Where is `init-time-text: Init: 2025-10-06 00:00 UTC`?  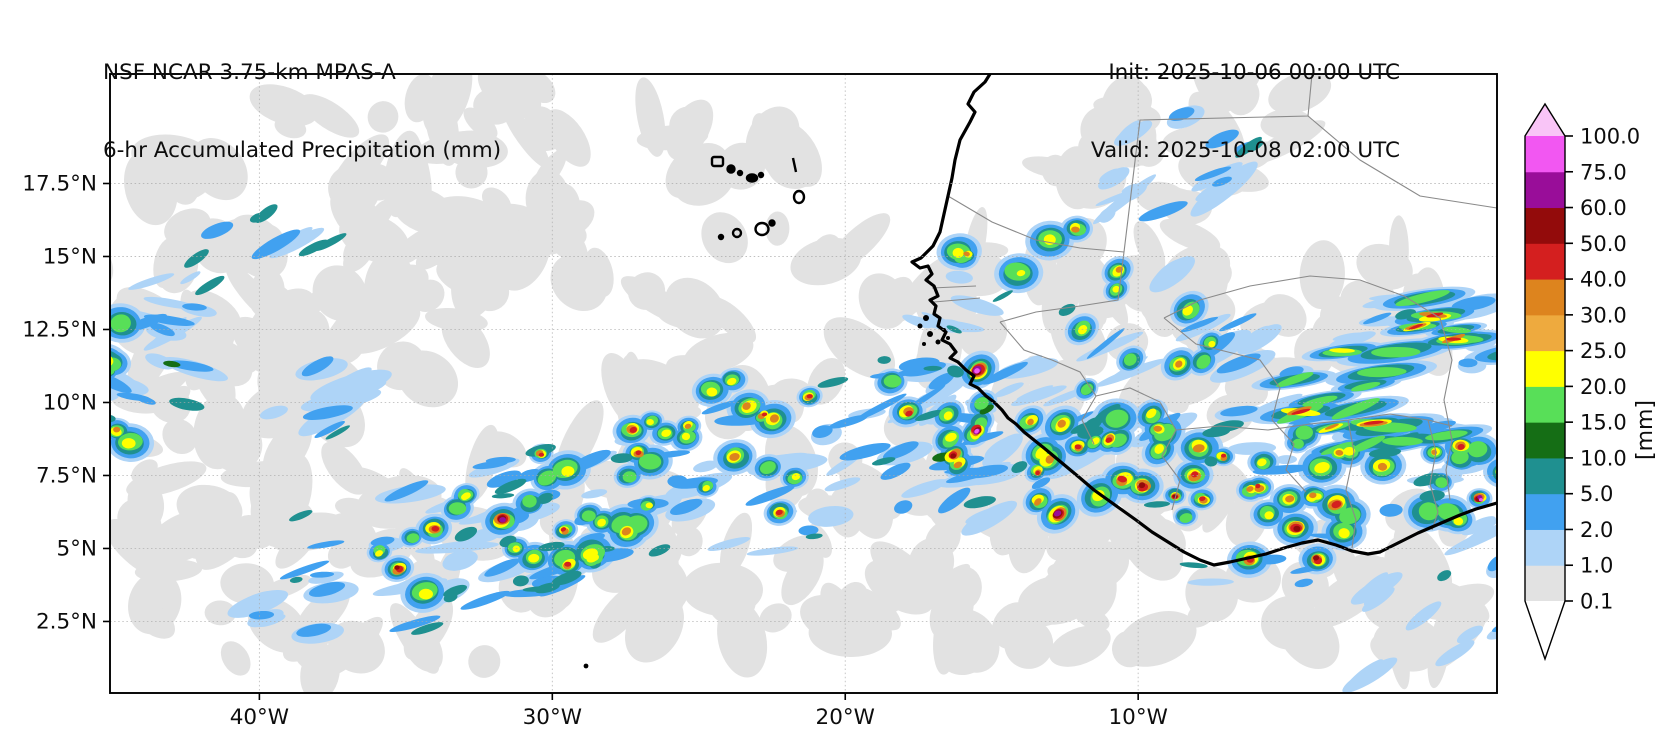 init-time-text: Init: 2025-10-06 00:00 UTC is located at coordinates (1254, 72).